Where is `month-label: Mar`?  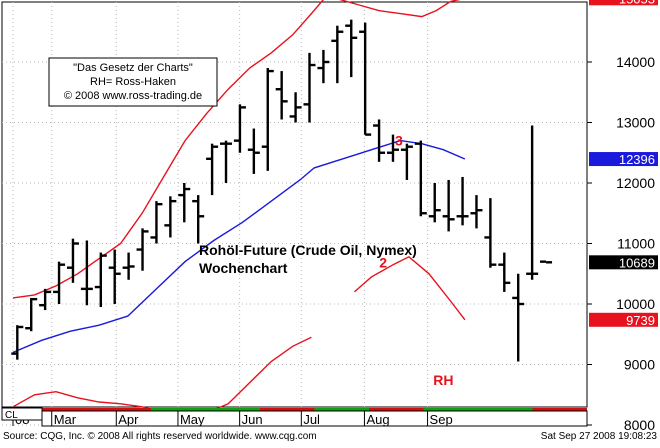
month-label: Mar is located at coordinates (65, 419).